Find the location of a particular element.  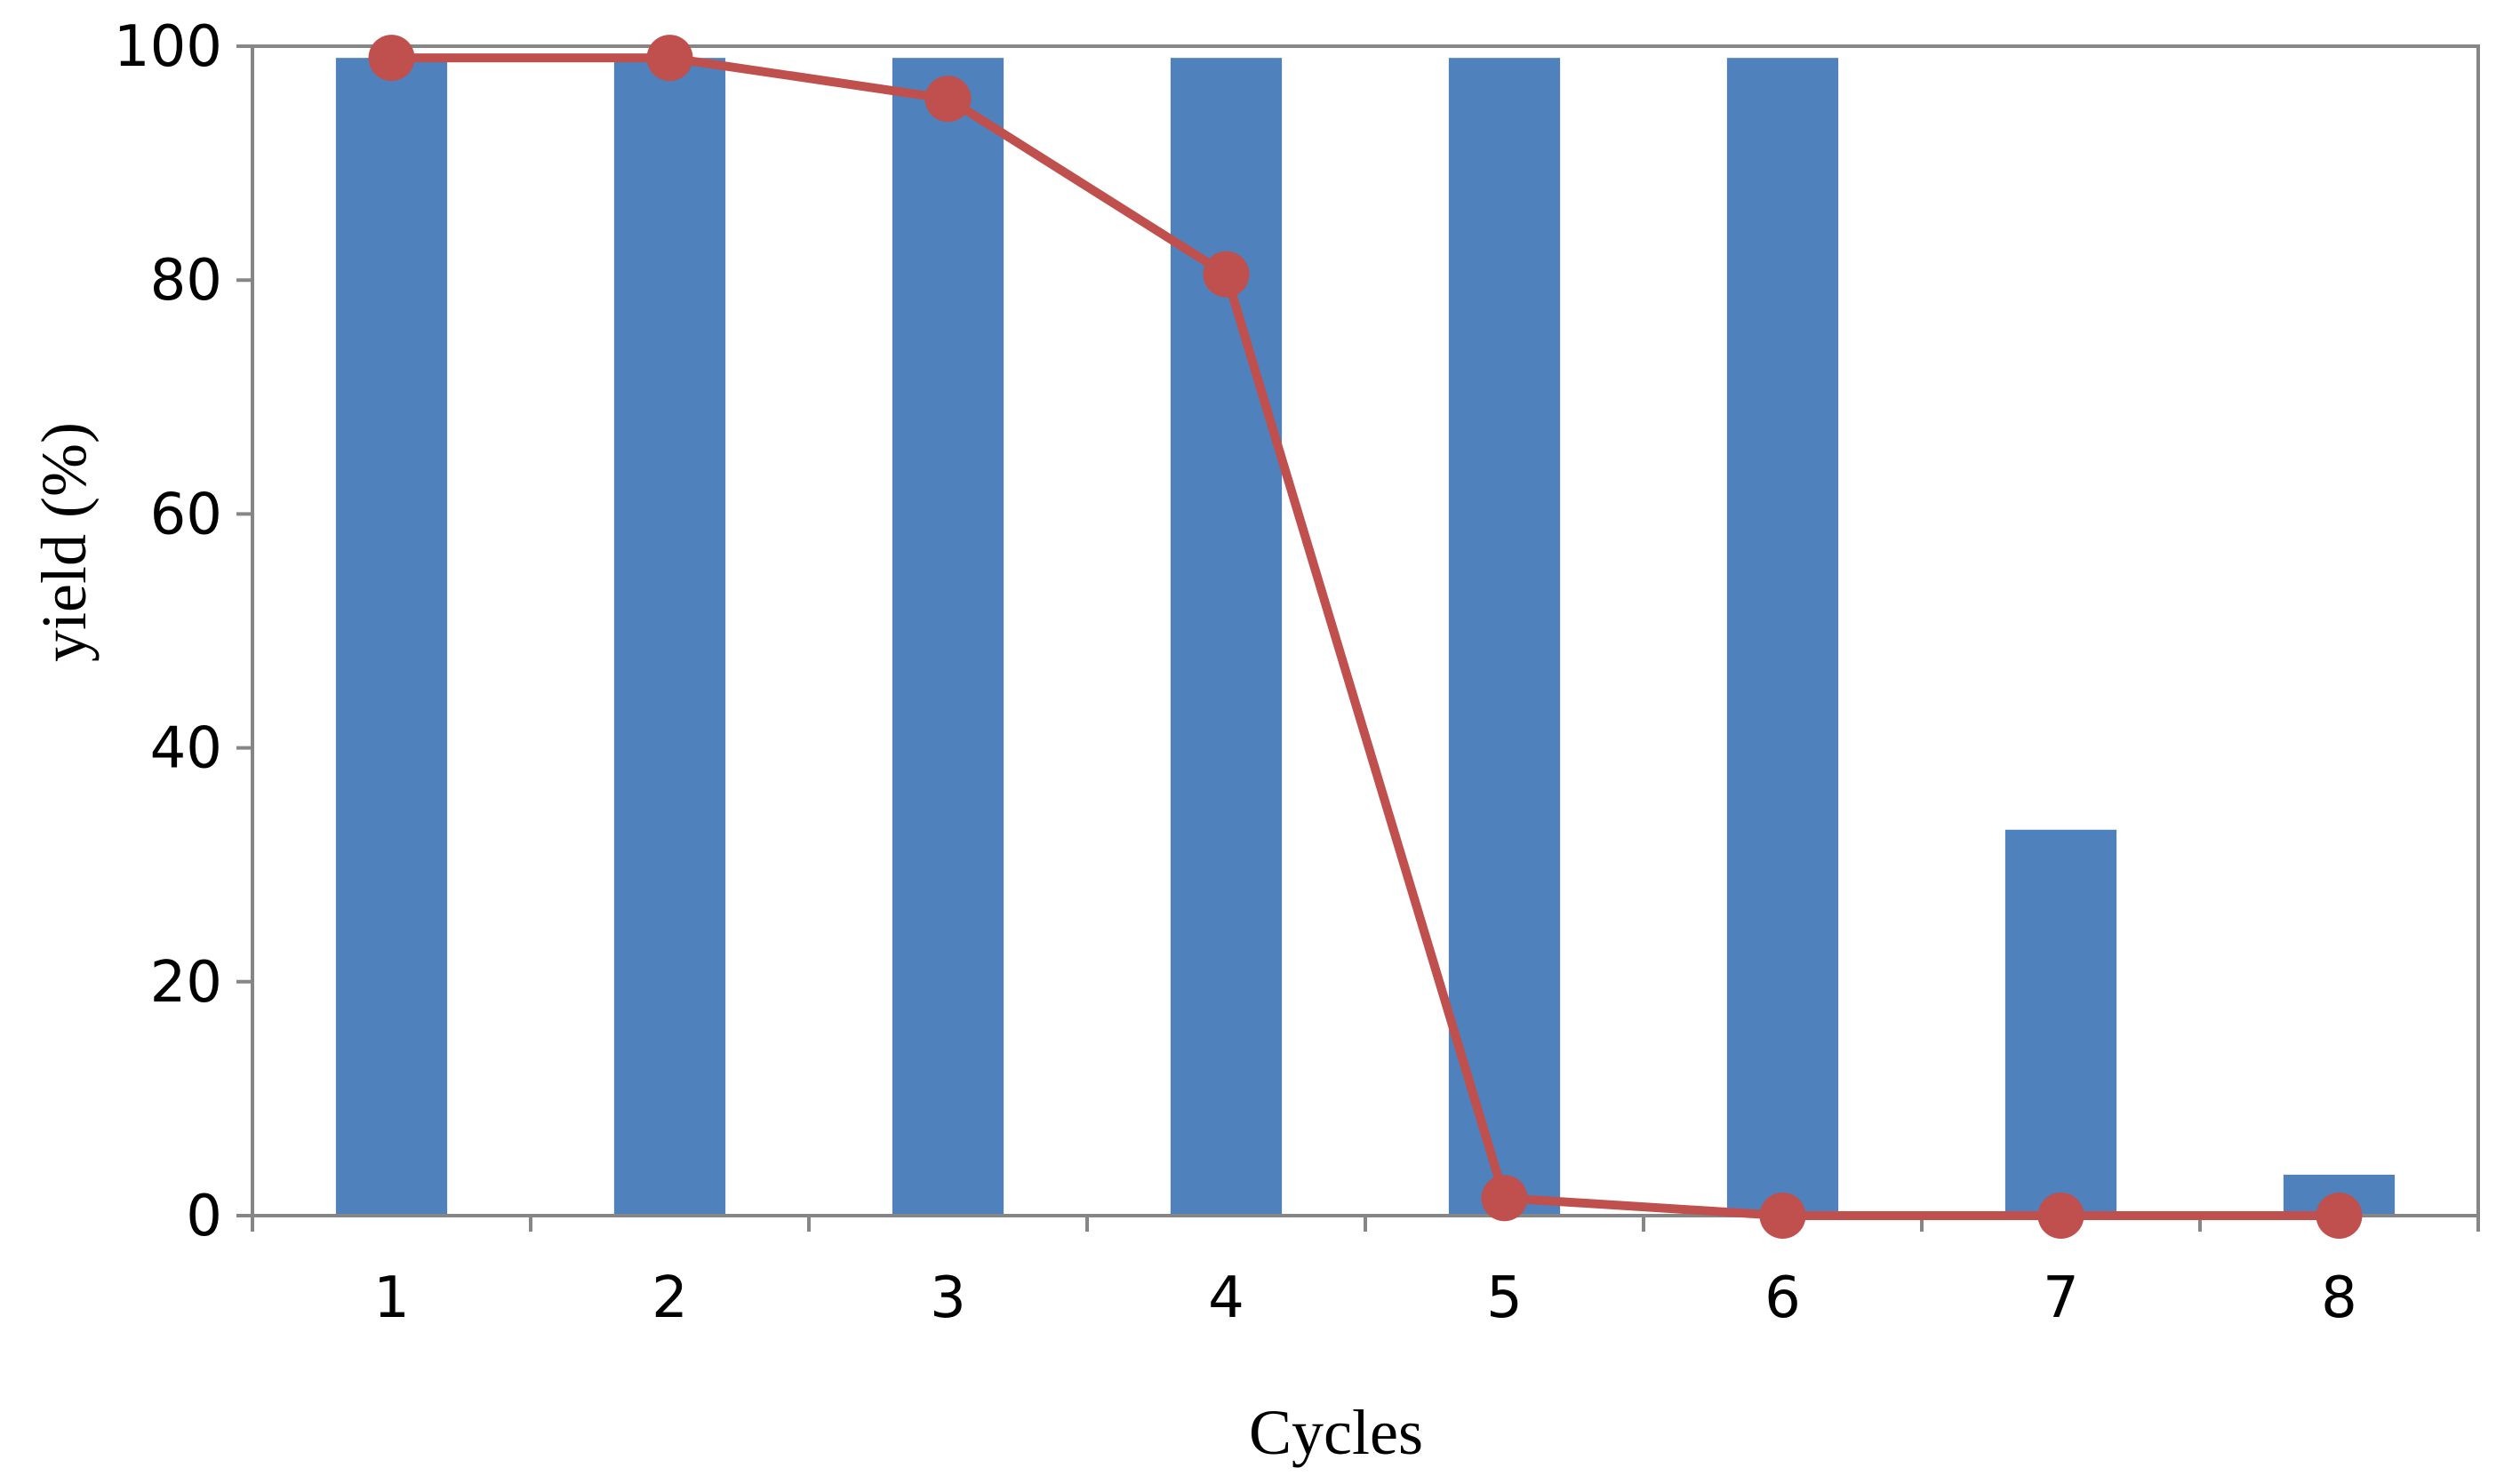

x-tick-label-6: 6 is located at coordinates (1782, 1298).